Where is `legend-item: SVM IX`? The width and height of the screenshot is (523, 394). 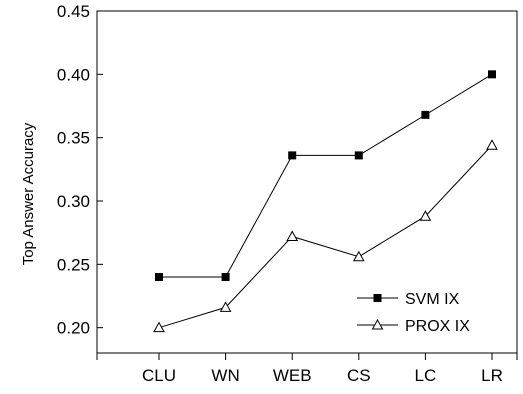
legend-item: SVM IX is located at coordinates (408, 299).